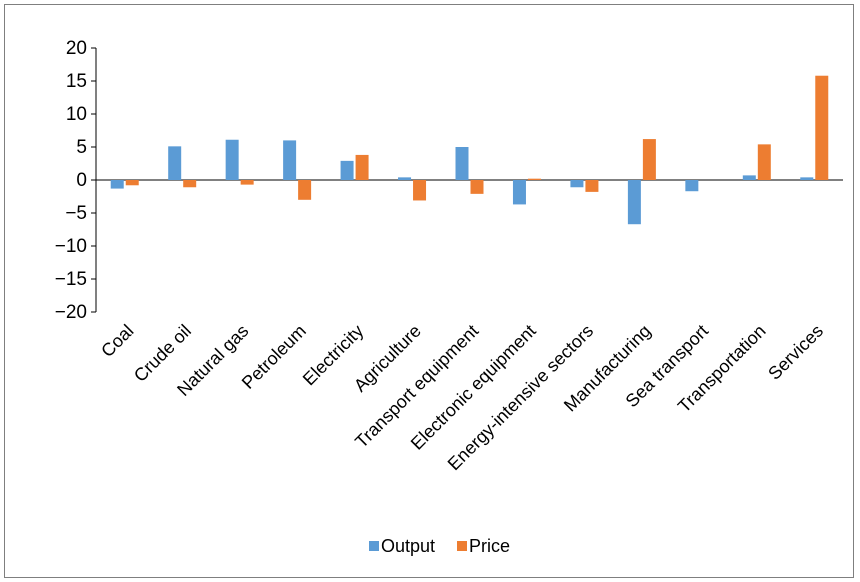 This screenshot has height=582, width=860. What do you see at coordinates (76, 213) in the screenshot?
I see `y-tick-label: −5` at bounding box center [76, 213].